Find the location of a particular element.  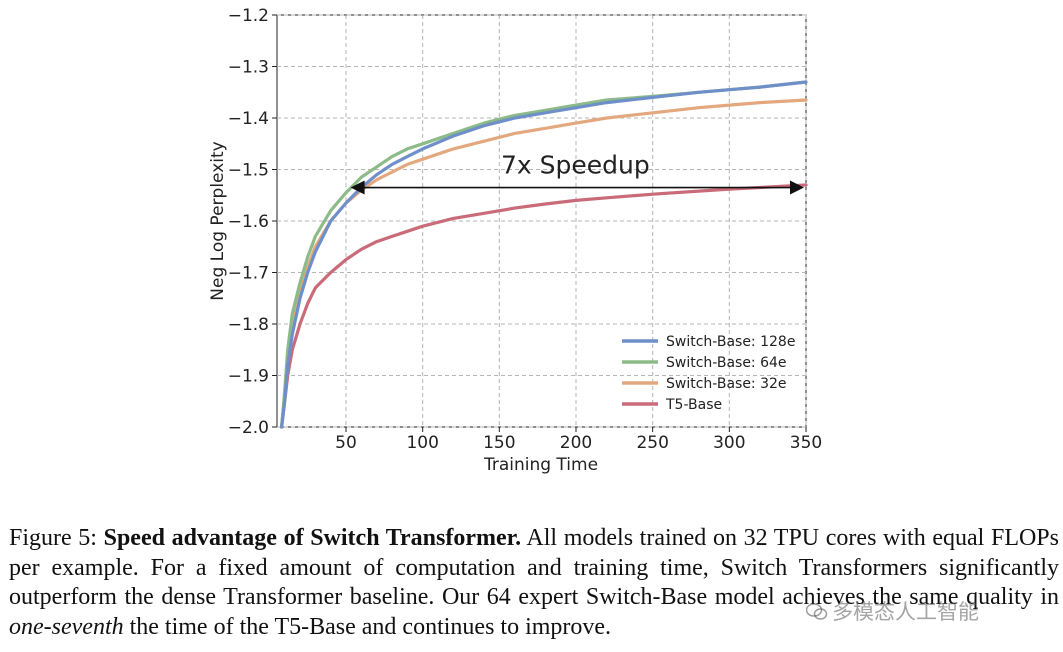

y-tick-label: −2.0 is located at coordinates (248, 428).